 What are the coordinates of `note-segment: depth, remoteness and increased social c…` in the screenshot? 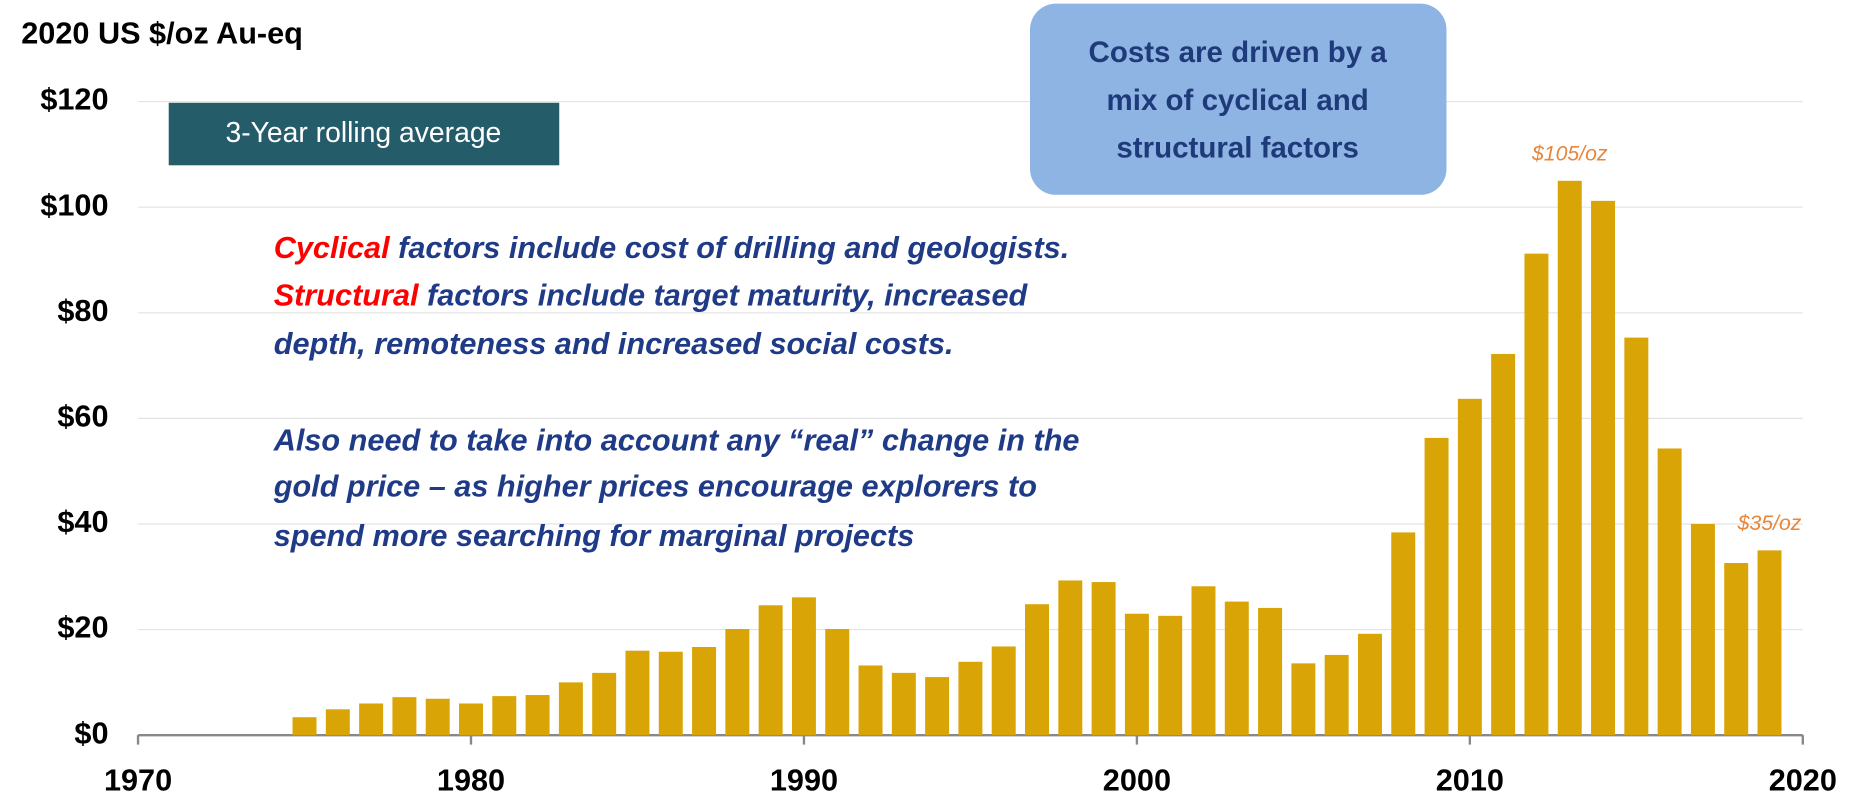 It's located at (614, 344).